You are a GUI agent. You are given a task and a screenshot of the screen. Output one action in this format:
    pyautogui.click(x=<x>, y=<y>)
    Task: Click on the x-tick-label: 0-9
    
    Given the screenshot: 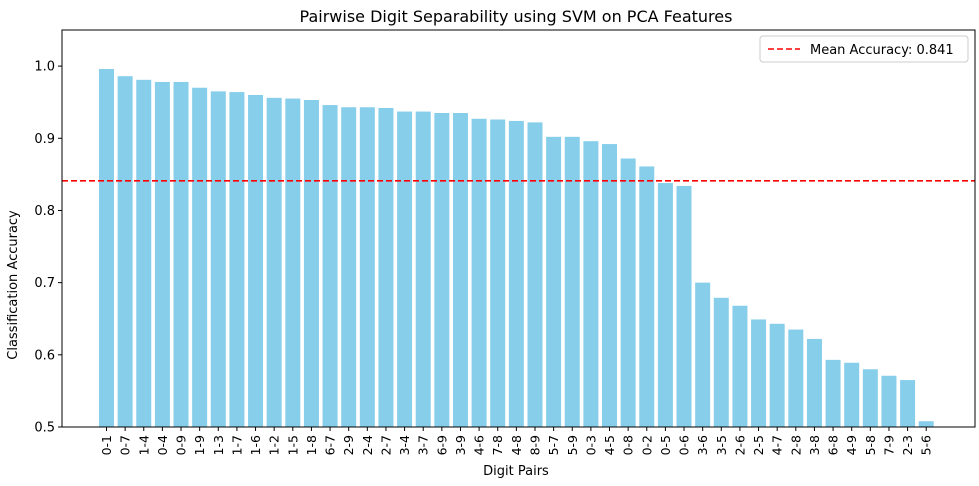 What is the action you would take?
    pyautogui.click(x=181, y=445)
    